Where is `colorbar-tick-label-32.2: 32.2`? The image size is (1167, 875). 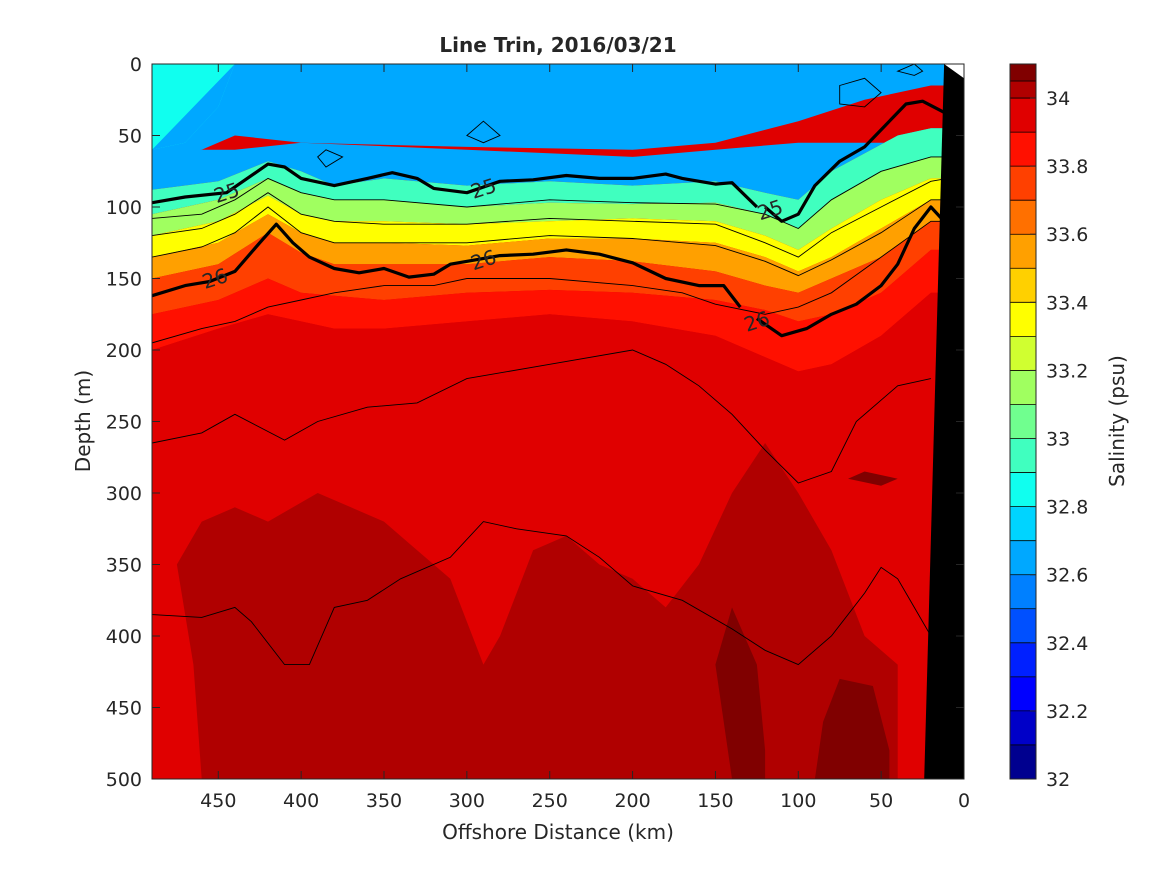 colorbar-tick-label-32.2: 32.2 is located at coordinates (1067, 712).